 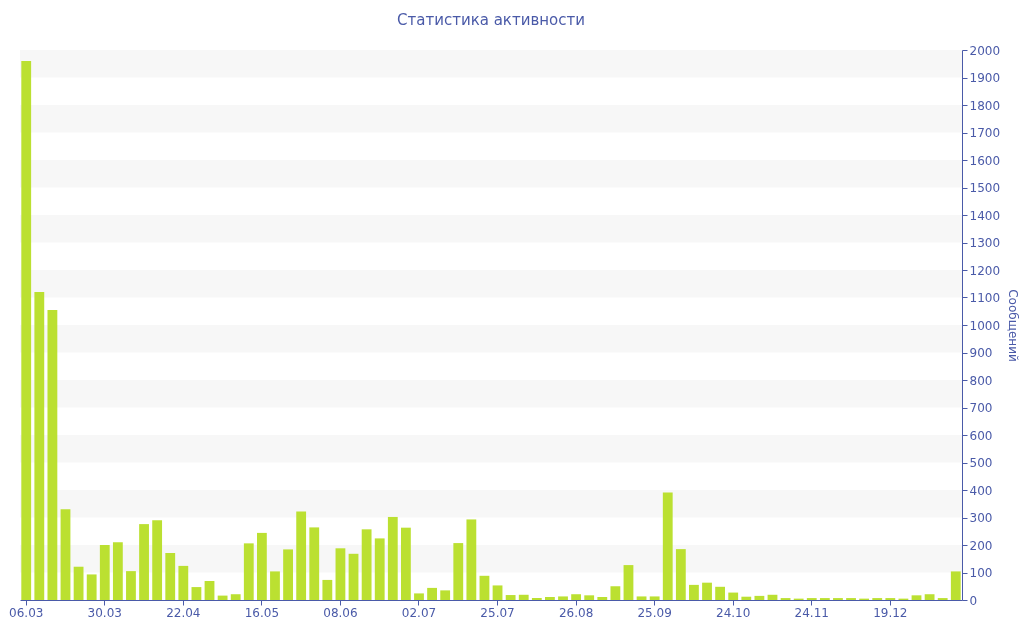 What do you see at coordinates (981, 518) in the screenshot?
I see `y-tick-label: 300` at bounding box center [981, 518].